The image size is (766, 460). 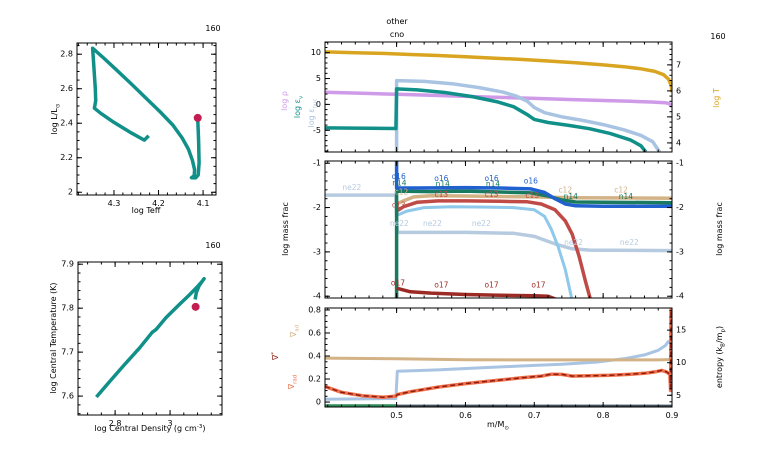 What do you see at coordinates (284, 101) in the screenshot?
I see `log-rho-axis-label: log ρ` at bounding box center [284, 101].